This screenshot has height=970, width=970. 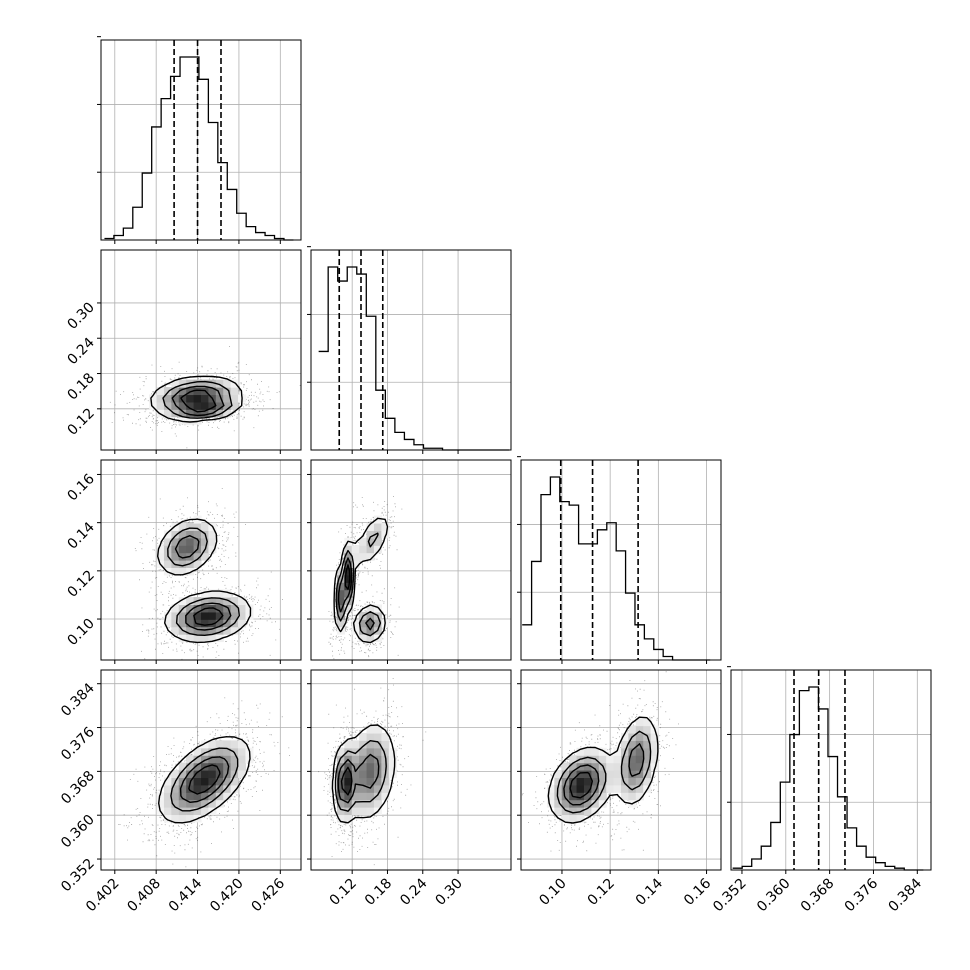 I want to click on x-tick-label: 0.360, so click(x=774, y=896).